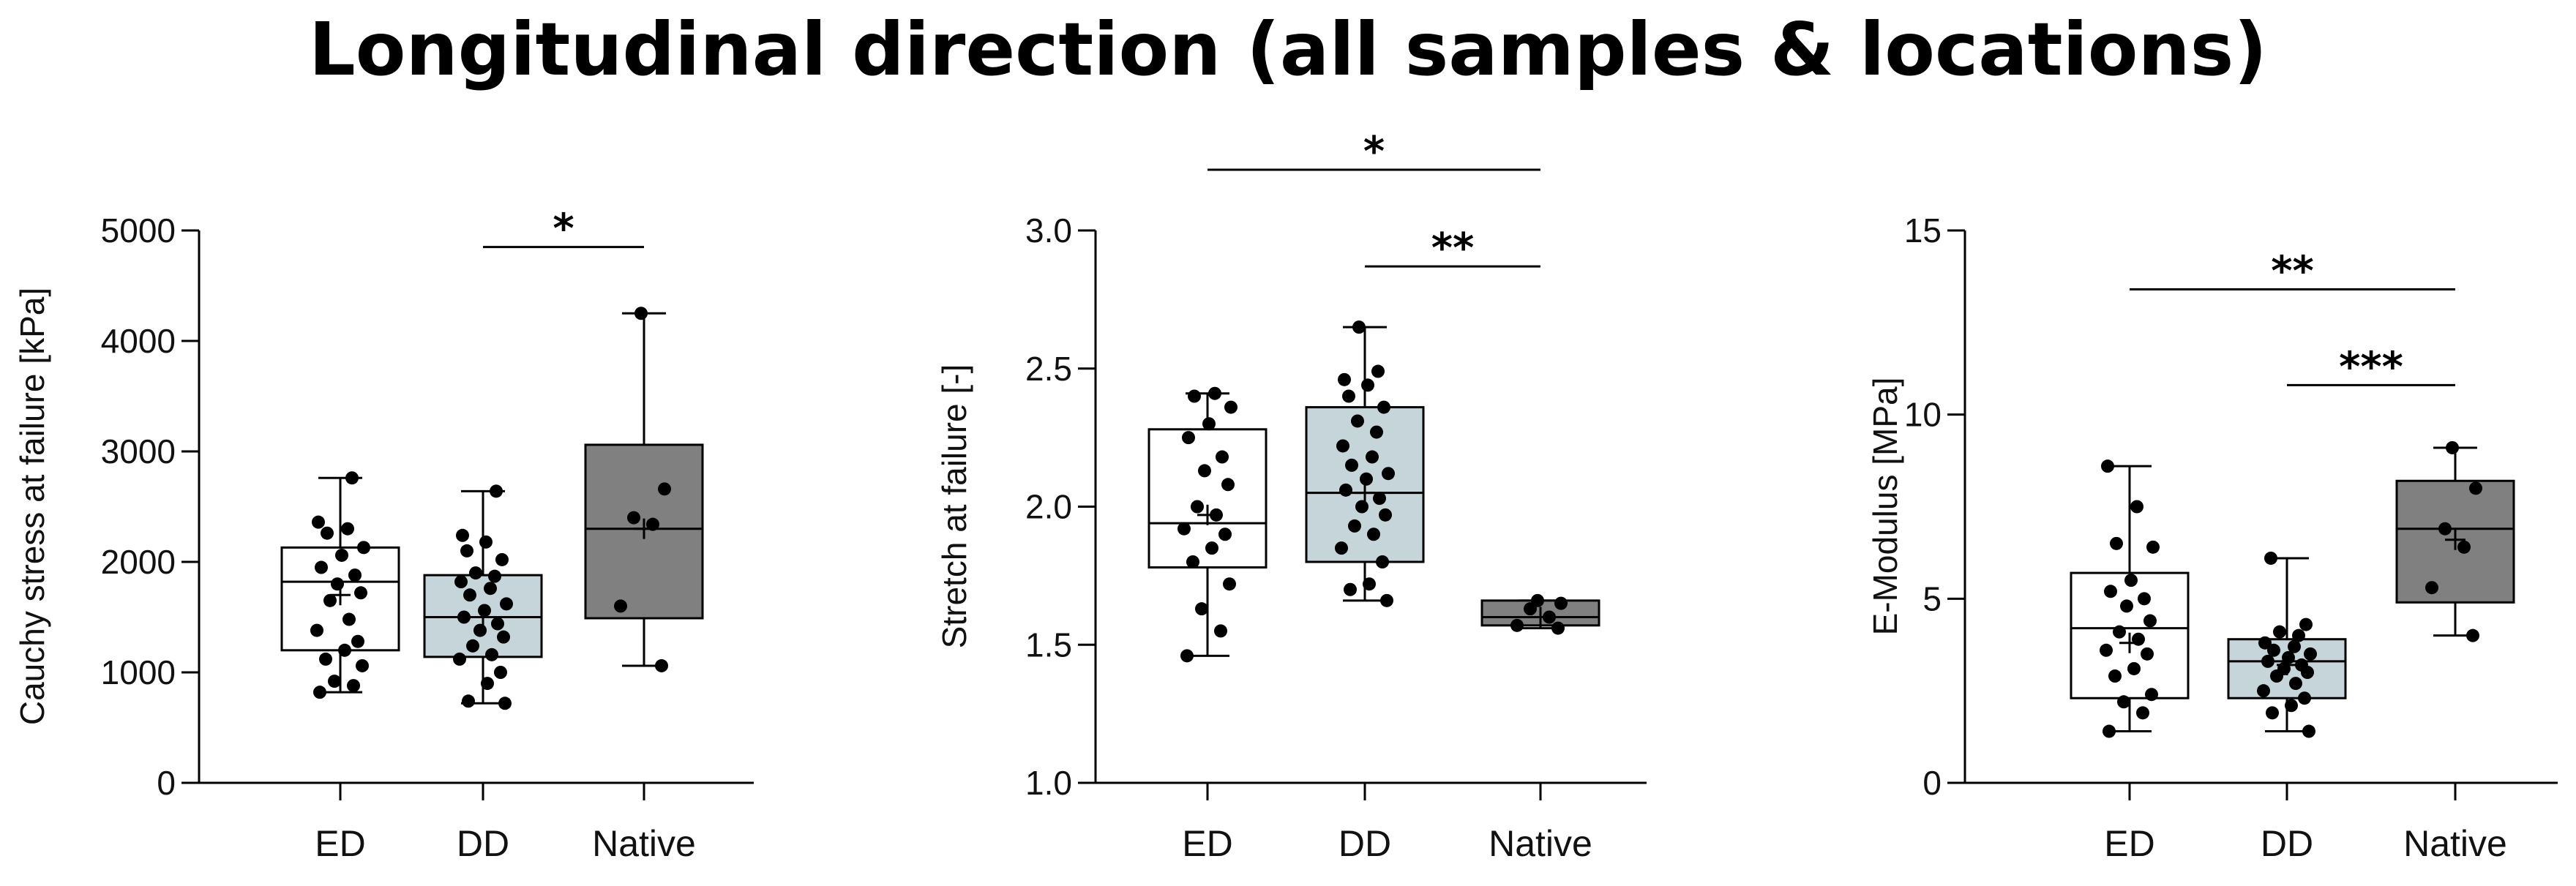  I want to click on box-native, so click(2455, 541).